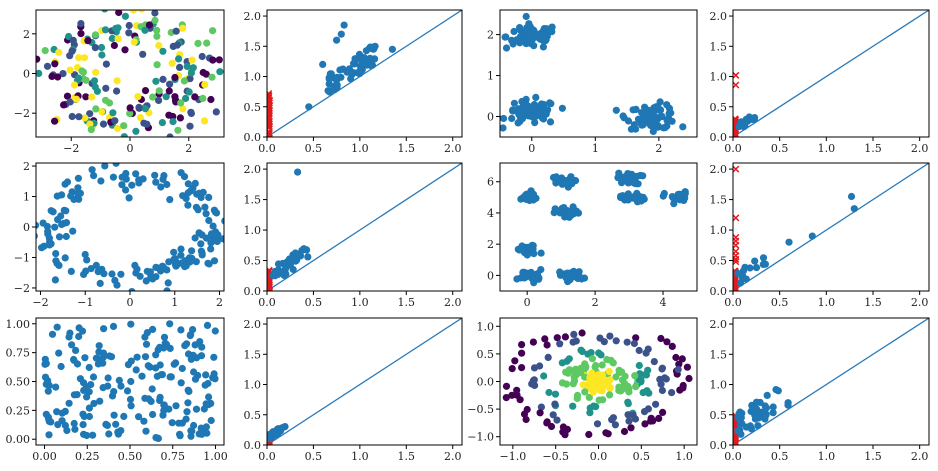  Describe the element at coordinates (873, 456) in the screenshot. I see `x-tick-label: 1.5` at that location.